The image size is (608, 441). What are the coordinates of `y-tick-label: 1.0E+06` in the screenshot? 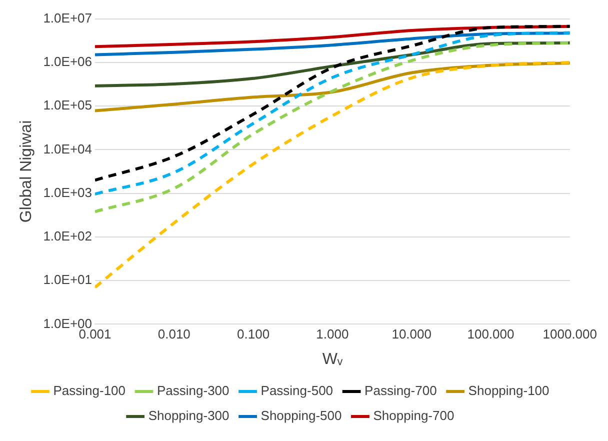 It's located at (67, 62).